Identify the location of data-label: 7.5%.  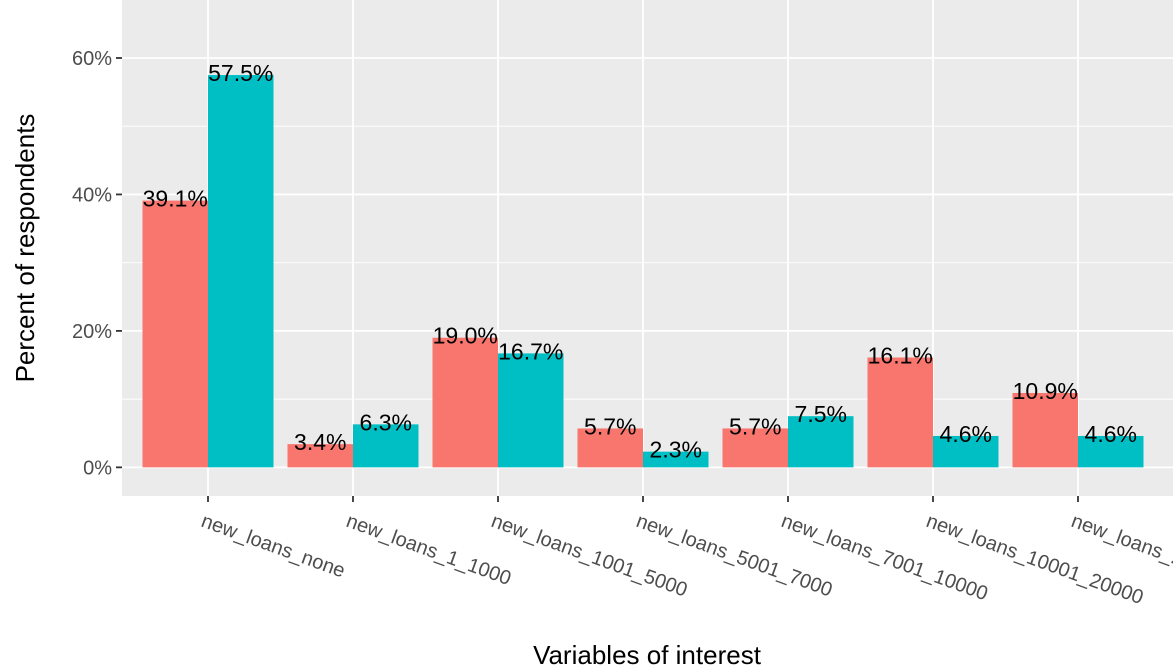
(821, 414).